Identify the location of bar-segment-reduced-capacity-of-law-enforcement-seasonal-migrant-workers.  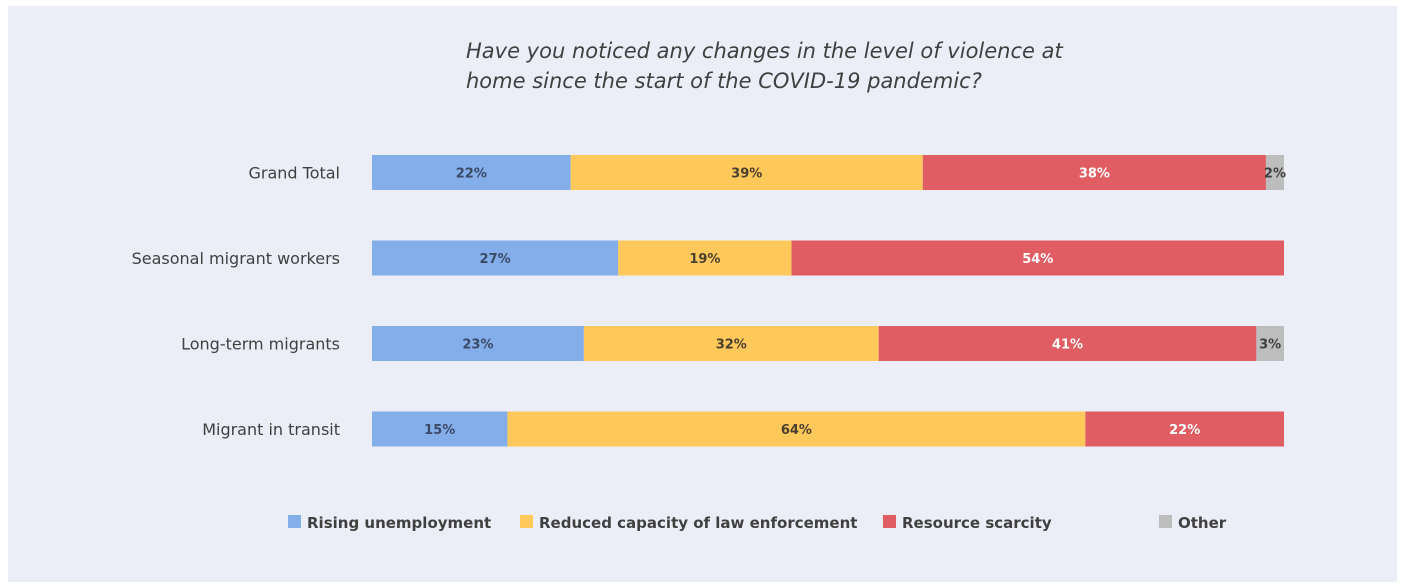
(705, 258).